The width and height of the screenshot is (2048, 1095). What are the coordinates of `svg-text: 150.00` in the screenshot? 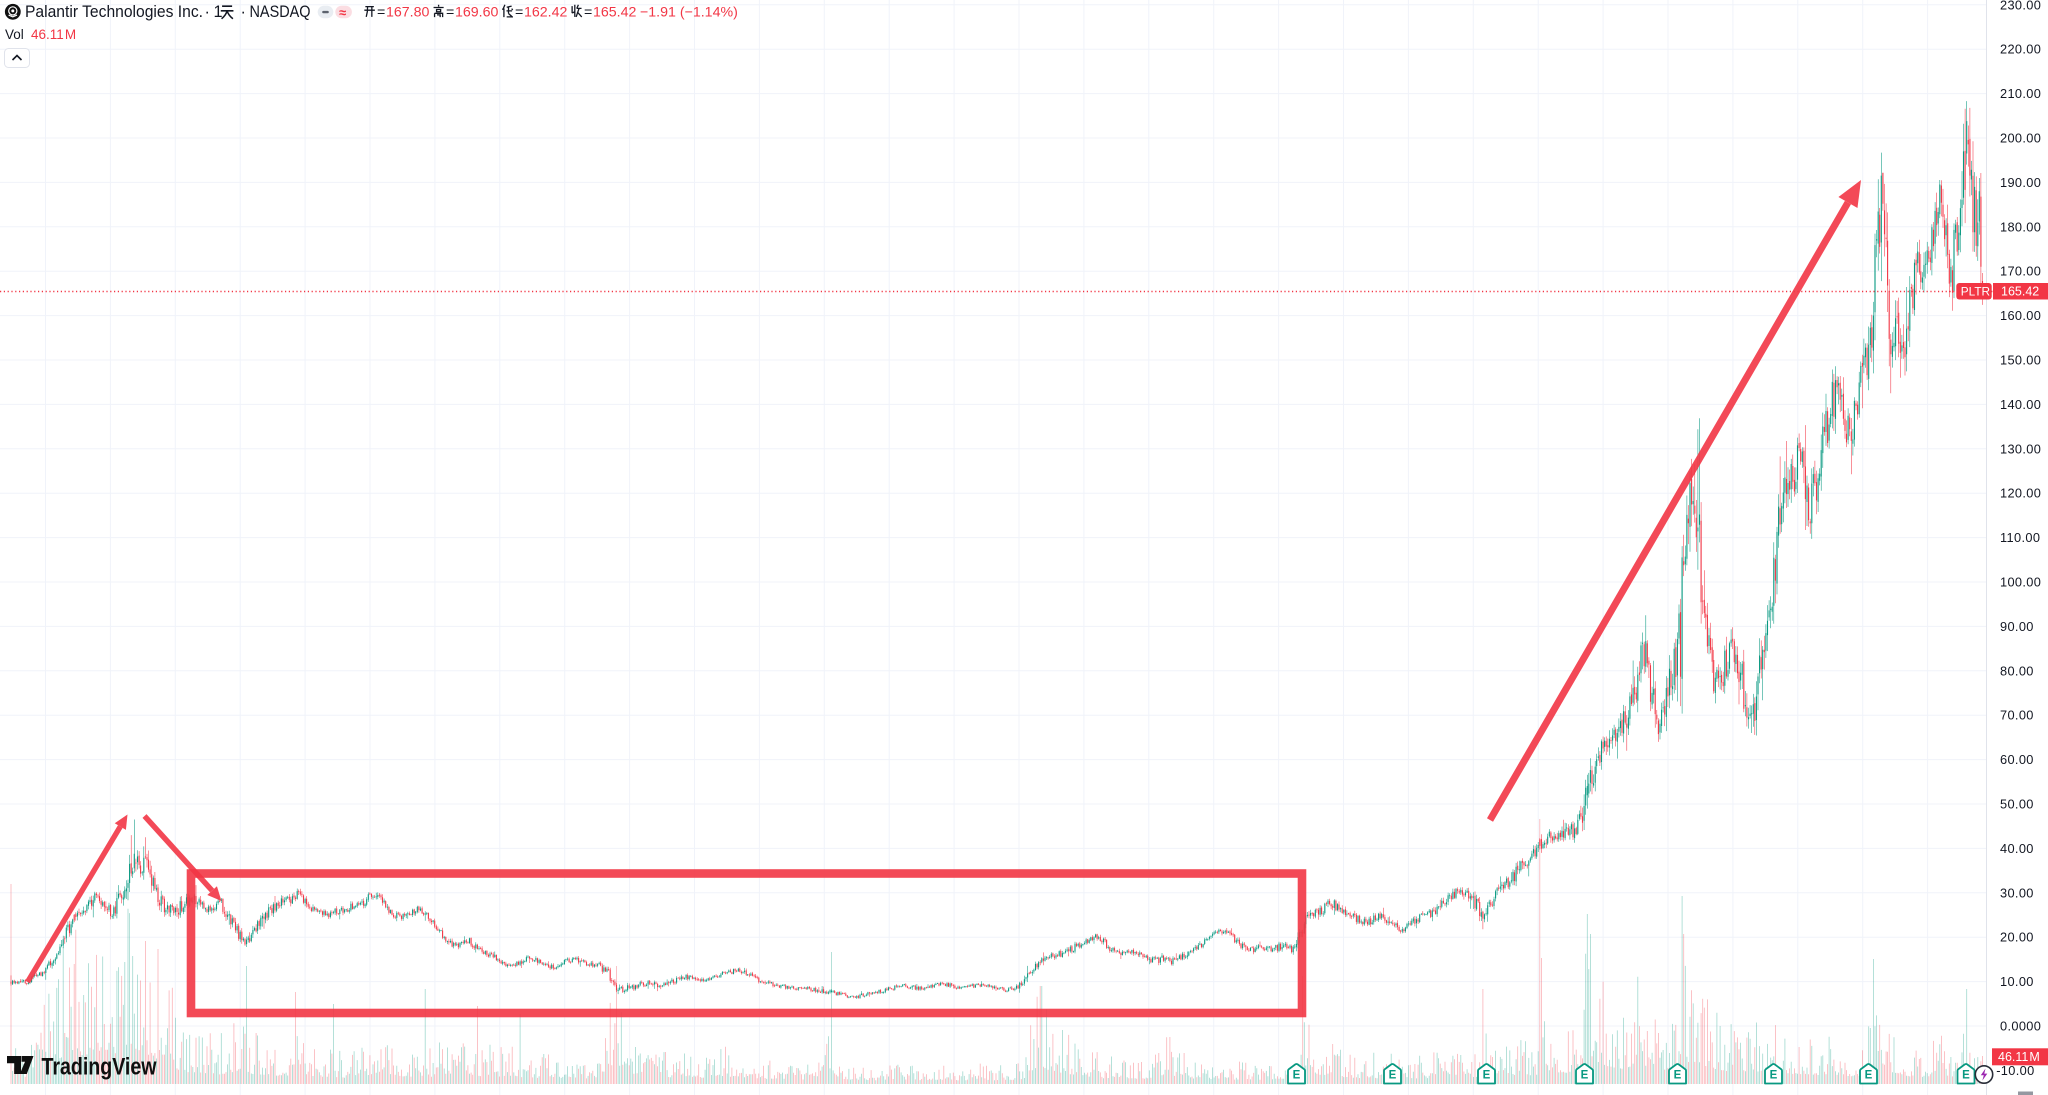 It's located at (2020, 360).